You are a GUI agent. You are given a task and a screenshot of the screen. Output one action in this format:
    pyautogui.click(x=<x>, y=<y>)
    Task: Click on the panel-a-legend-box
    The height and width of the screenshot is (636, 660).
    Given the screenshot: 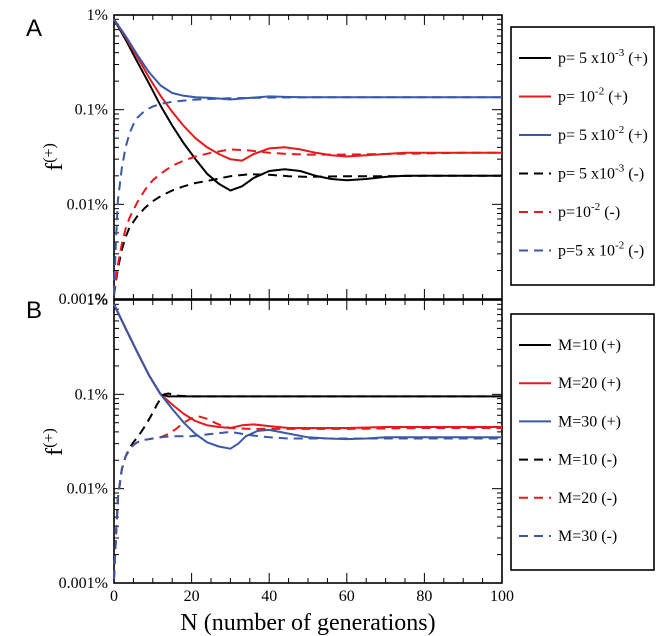 What is the action you would take?
    pyautogui.click(x=582, y=156)
    